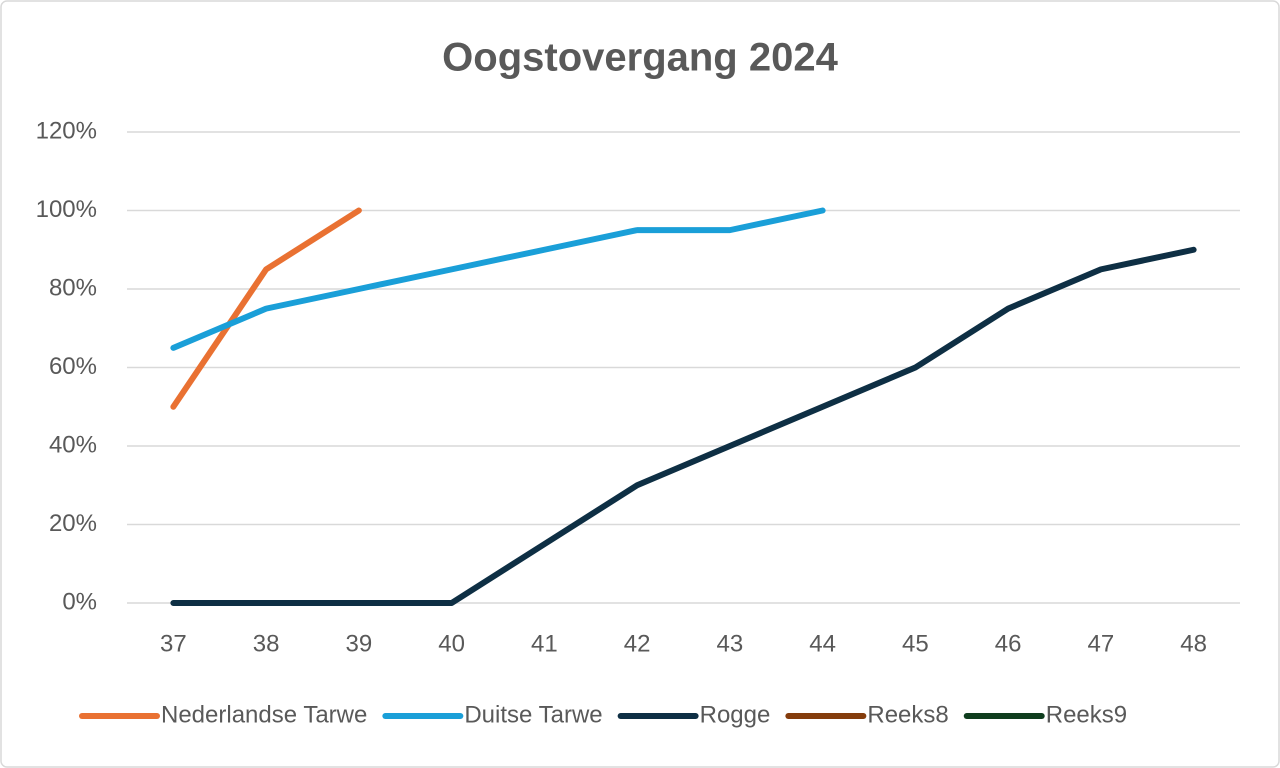 The height and width of the screenshot is (768, 1280). Describe the element at coordinates (451, 643) in the screenshot. I see `x-tick-label: 40` at that location.